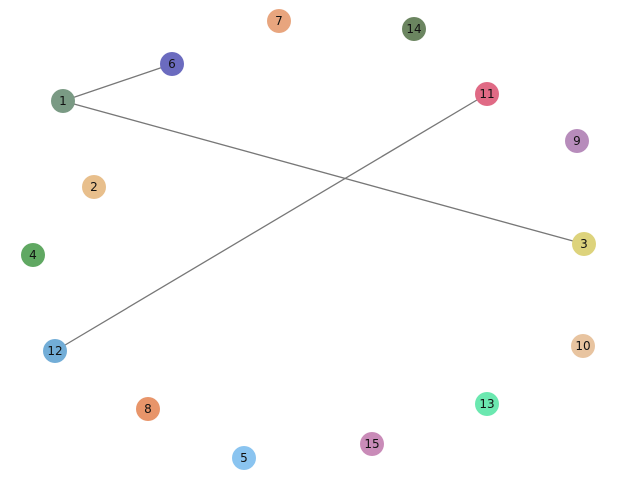 This screenshot has width=640, height=480. I want to click on node-label: 9, so click(577, 141).